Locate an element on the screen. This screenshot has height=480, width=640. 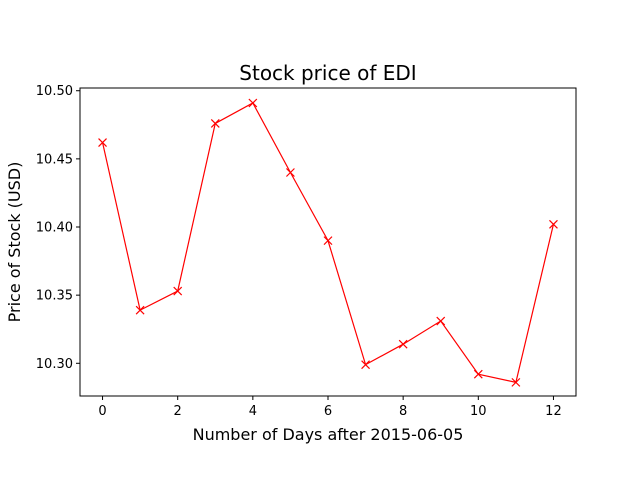
x-tick-label: 8 is located at coordinates (403, 411).